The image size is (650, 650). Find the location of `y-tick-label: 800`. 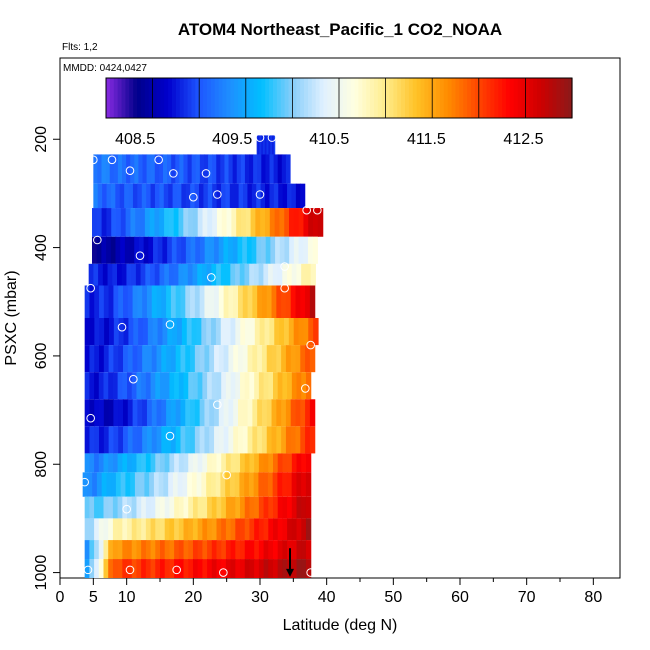

y-tick-label: 800 is located at coordinates (41, 464).